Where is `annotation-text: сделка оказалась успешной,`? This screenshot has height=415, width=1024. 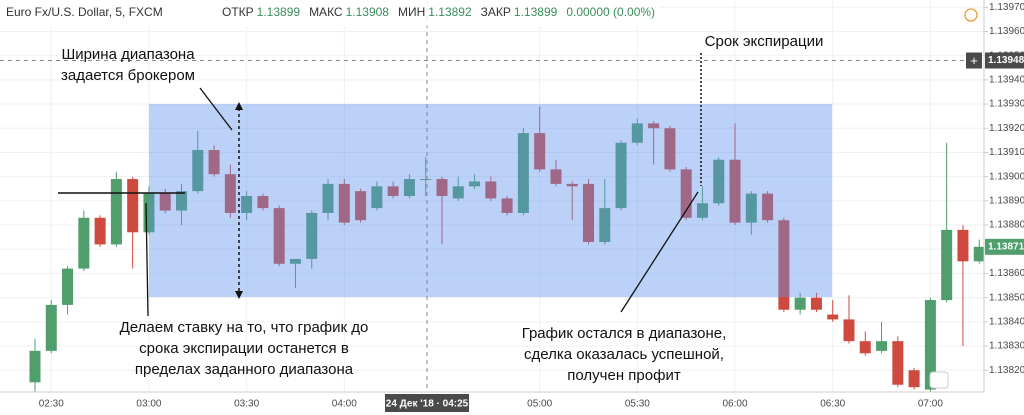 annotation-text: сделка оказалась успешной, is located at coordinates (624, 354).